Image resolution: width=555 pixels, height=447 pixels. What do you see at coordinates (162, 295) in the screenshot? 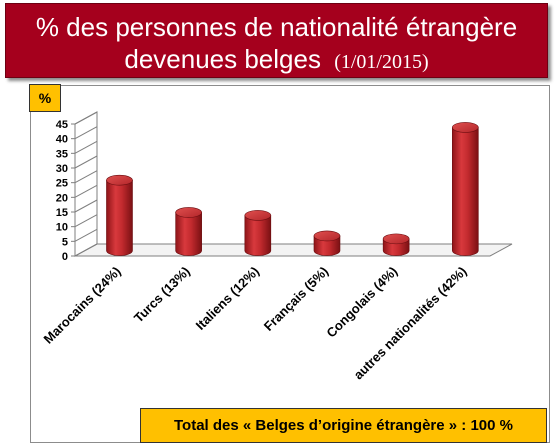
I see `x-category-label: Turcs (13%)` at bounding box center [162, 295].